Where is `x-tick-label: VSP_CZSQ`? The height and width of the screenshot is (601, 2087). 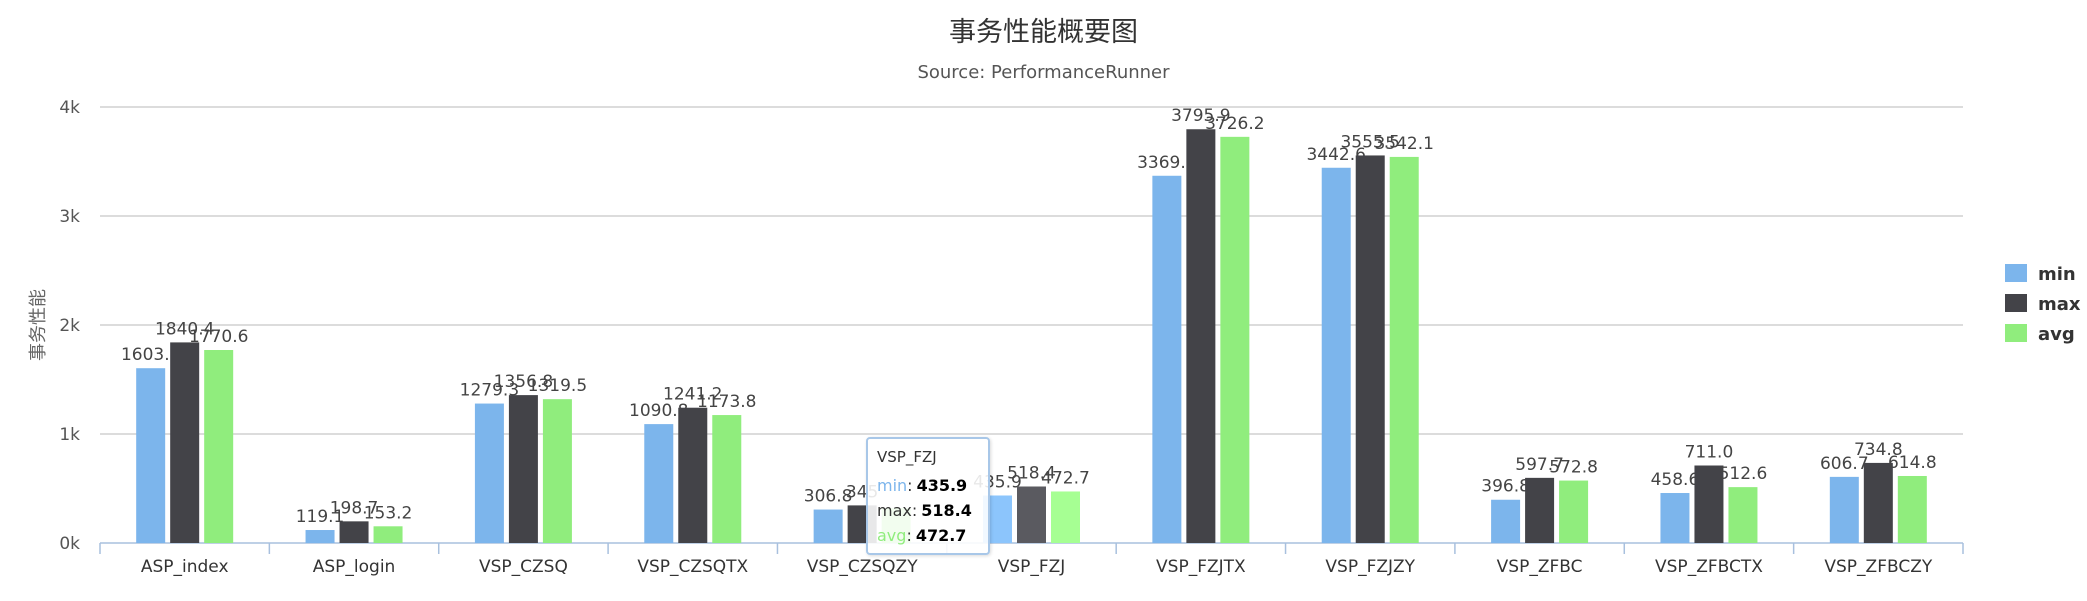
x-tick-label: VSP_CZSQ is located at coordinates (523, 567).